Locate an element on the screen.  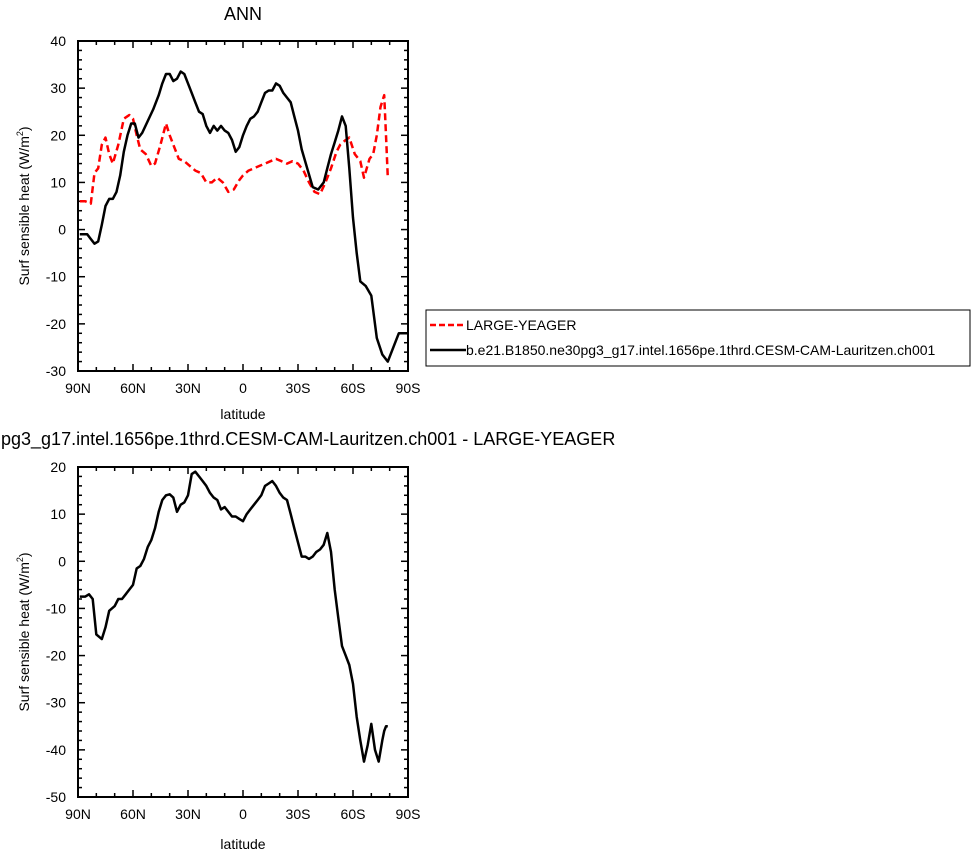
panel-bottom-x-tick-label-90n: 90N is located at coordinates (78, 814).